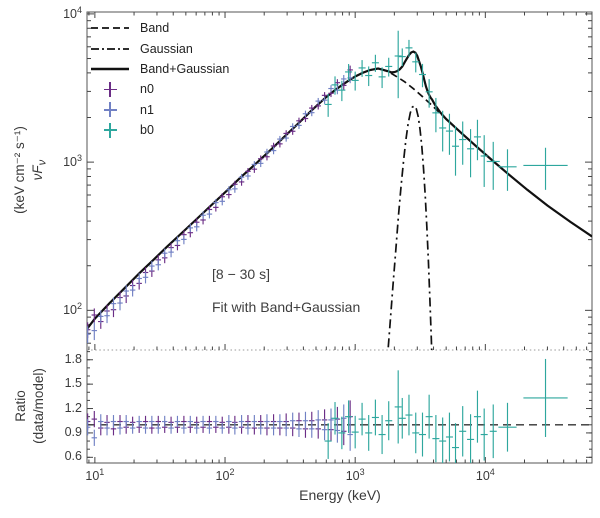  I want to click on legend-label: n0, so click(147, 89).